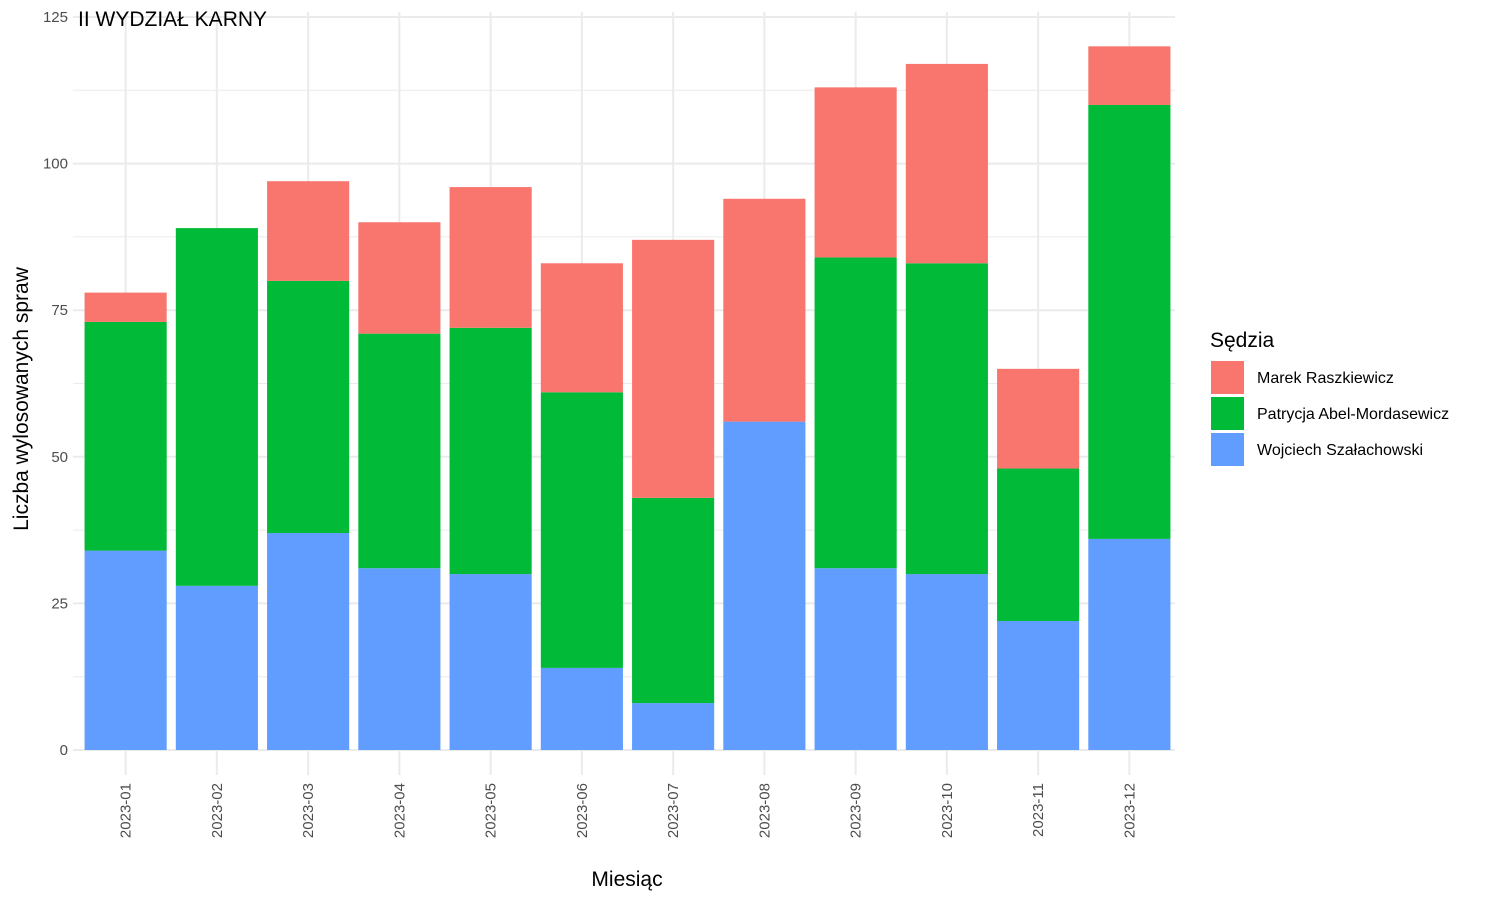  What do you see at coordinates (626, 879) in the screenshot?
I see `x-axis-title: Miesiąc` at bounding box center [626, 879].